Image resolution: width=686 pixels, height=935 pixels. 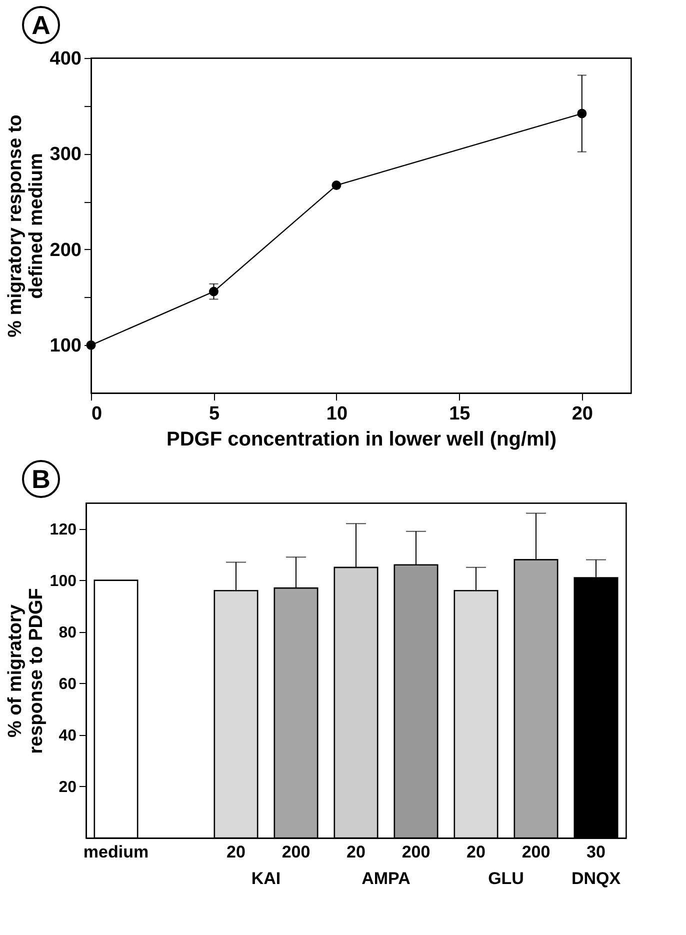 What do you see at coordinates (66, 155) in the screenshot?
I see `y-tick-label: 300` at bounding box center [66, 155].